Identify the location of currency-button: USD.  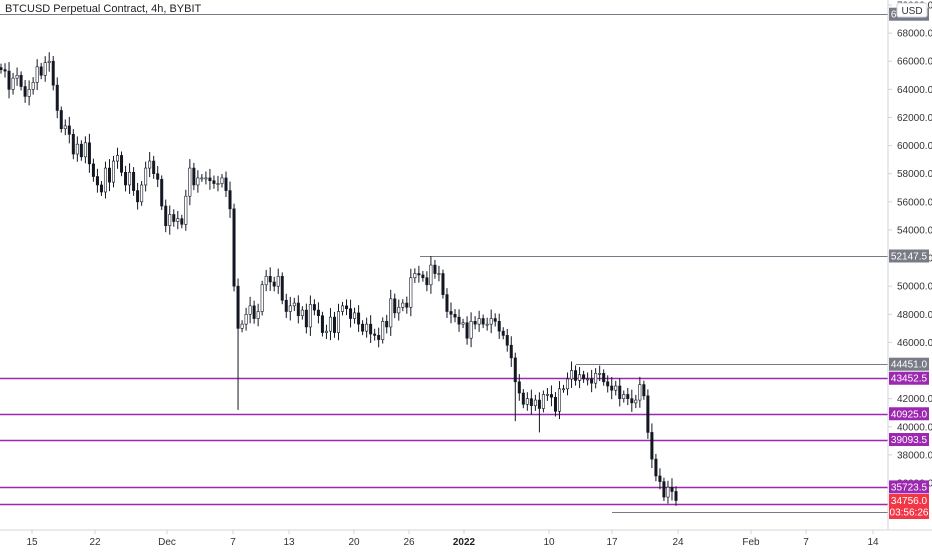
(912, 10).